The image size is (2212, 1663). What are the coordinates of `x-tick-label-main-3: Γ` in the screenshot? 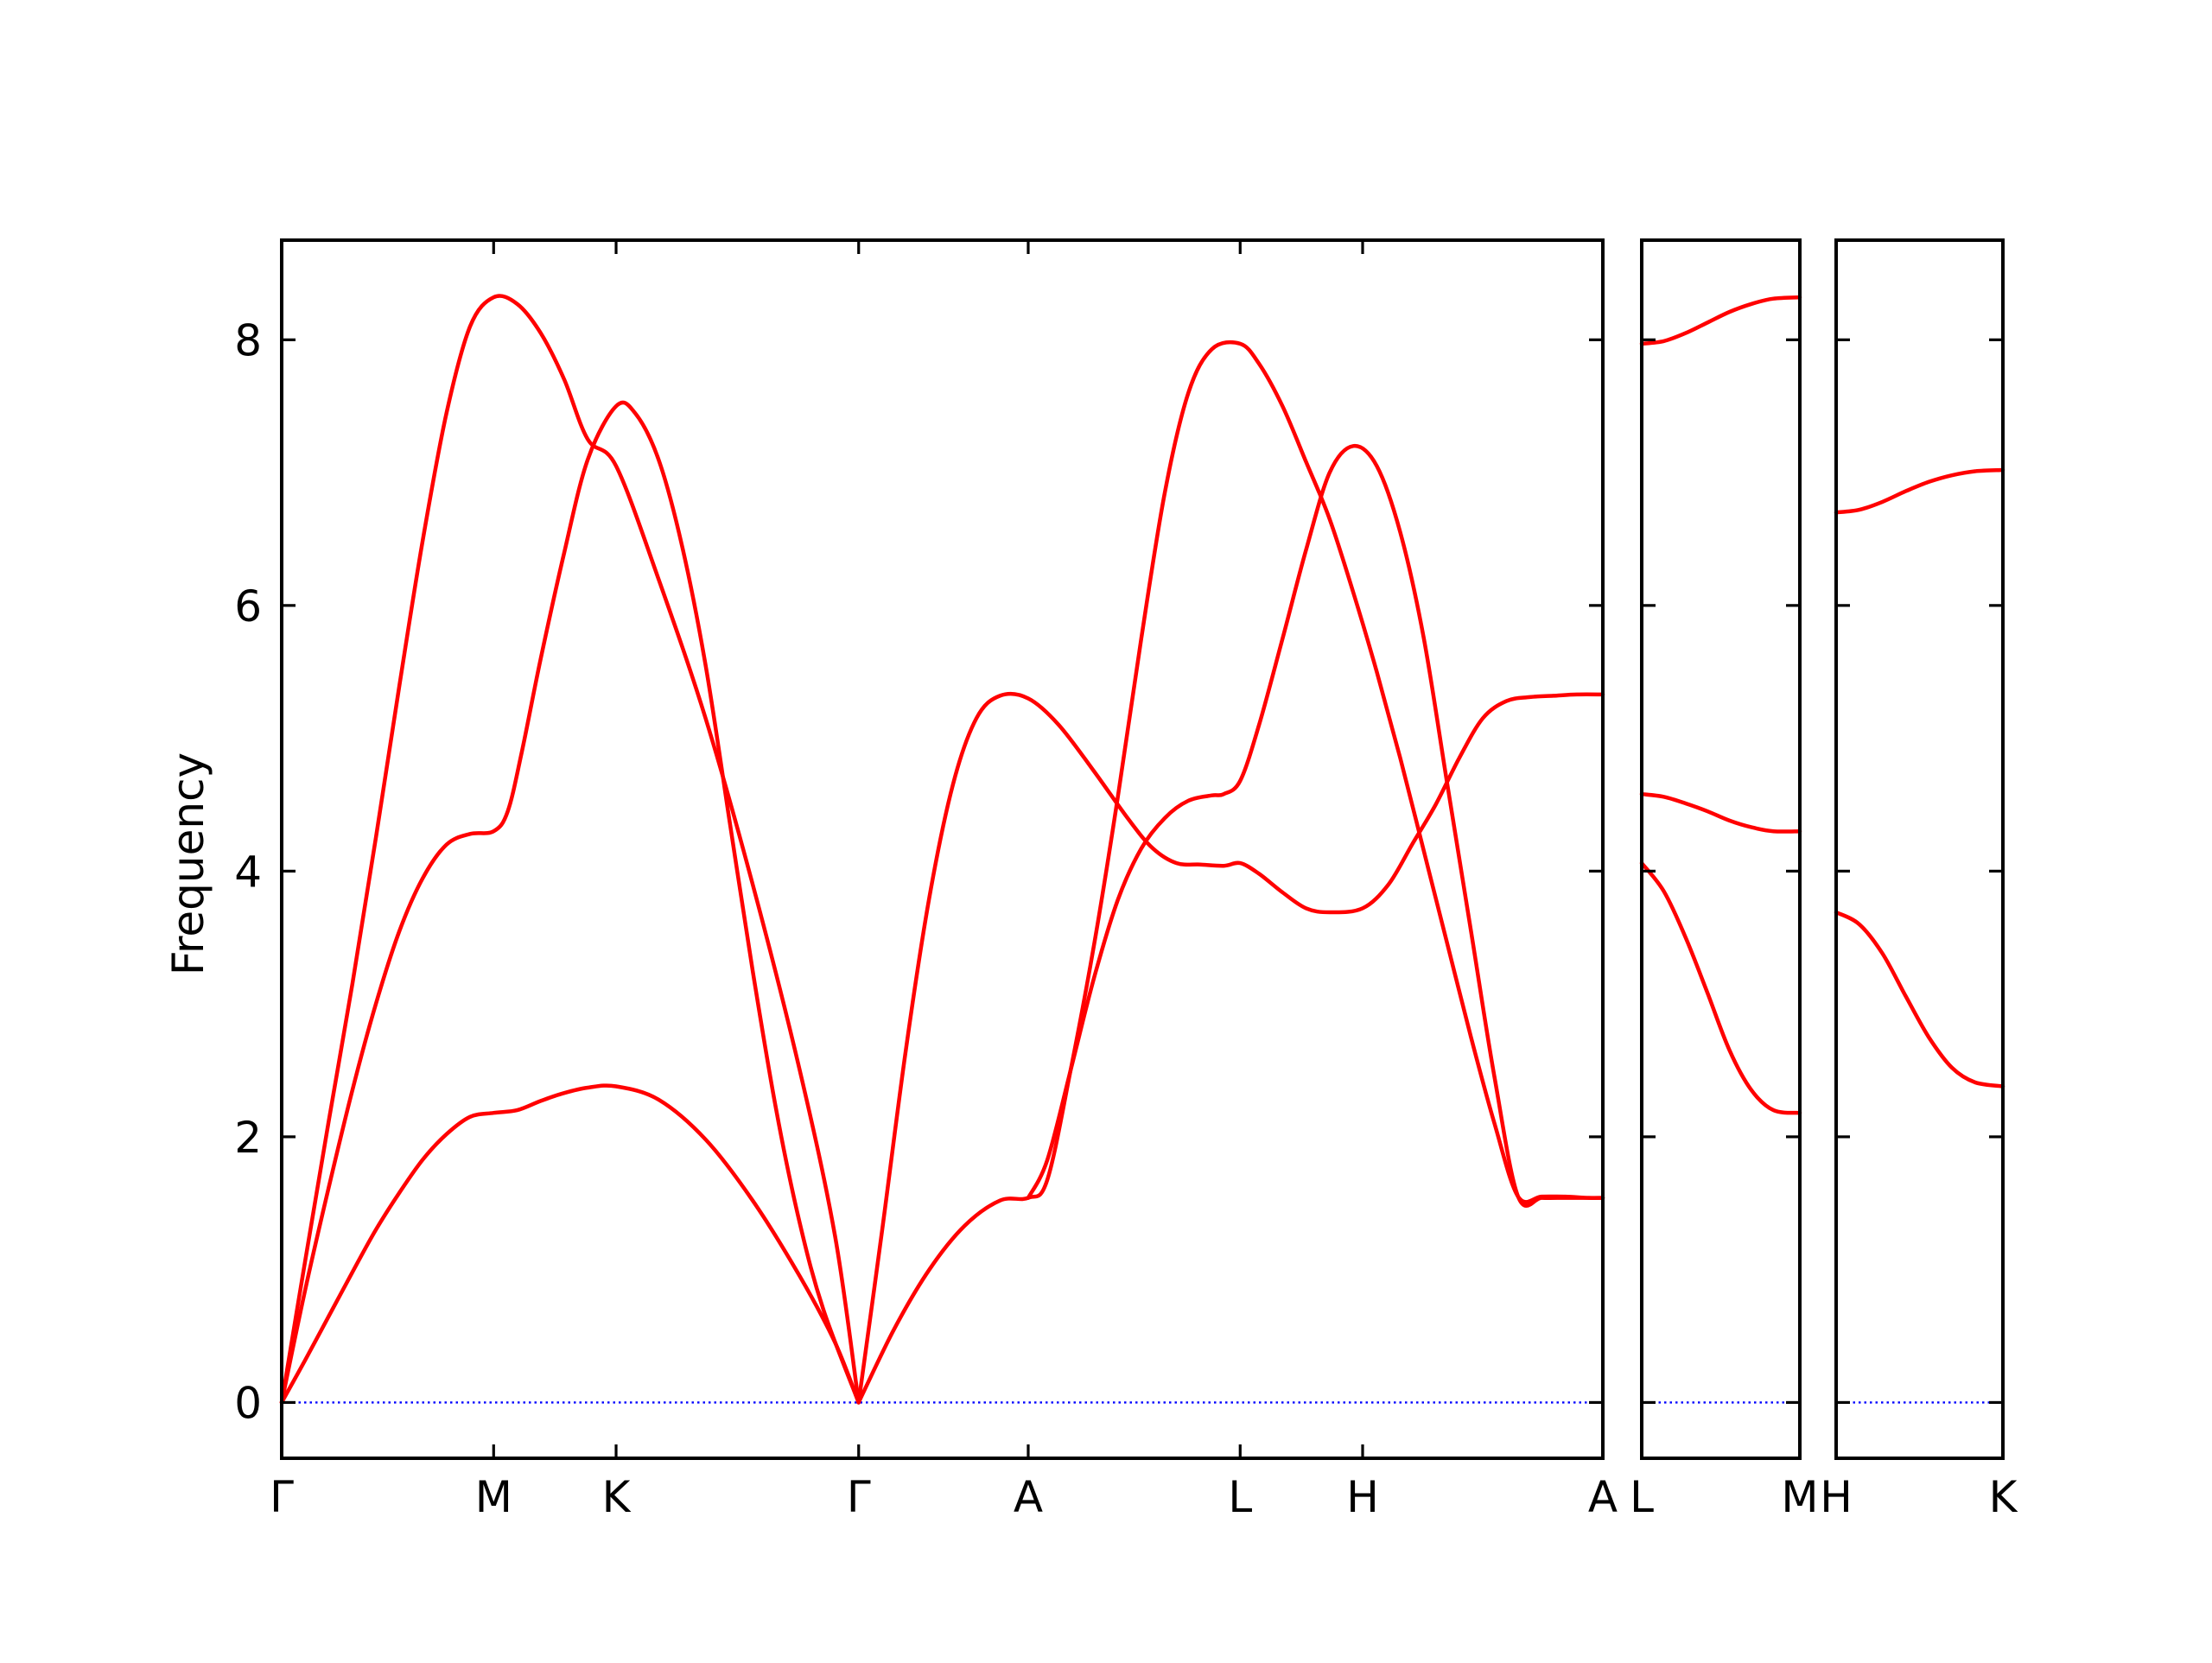 It's located at (859, 1497).